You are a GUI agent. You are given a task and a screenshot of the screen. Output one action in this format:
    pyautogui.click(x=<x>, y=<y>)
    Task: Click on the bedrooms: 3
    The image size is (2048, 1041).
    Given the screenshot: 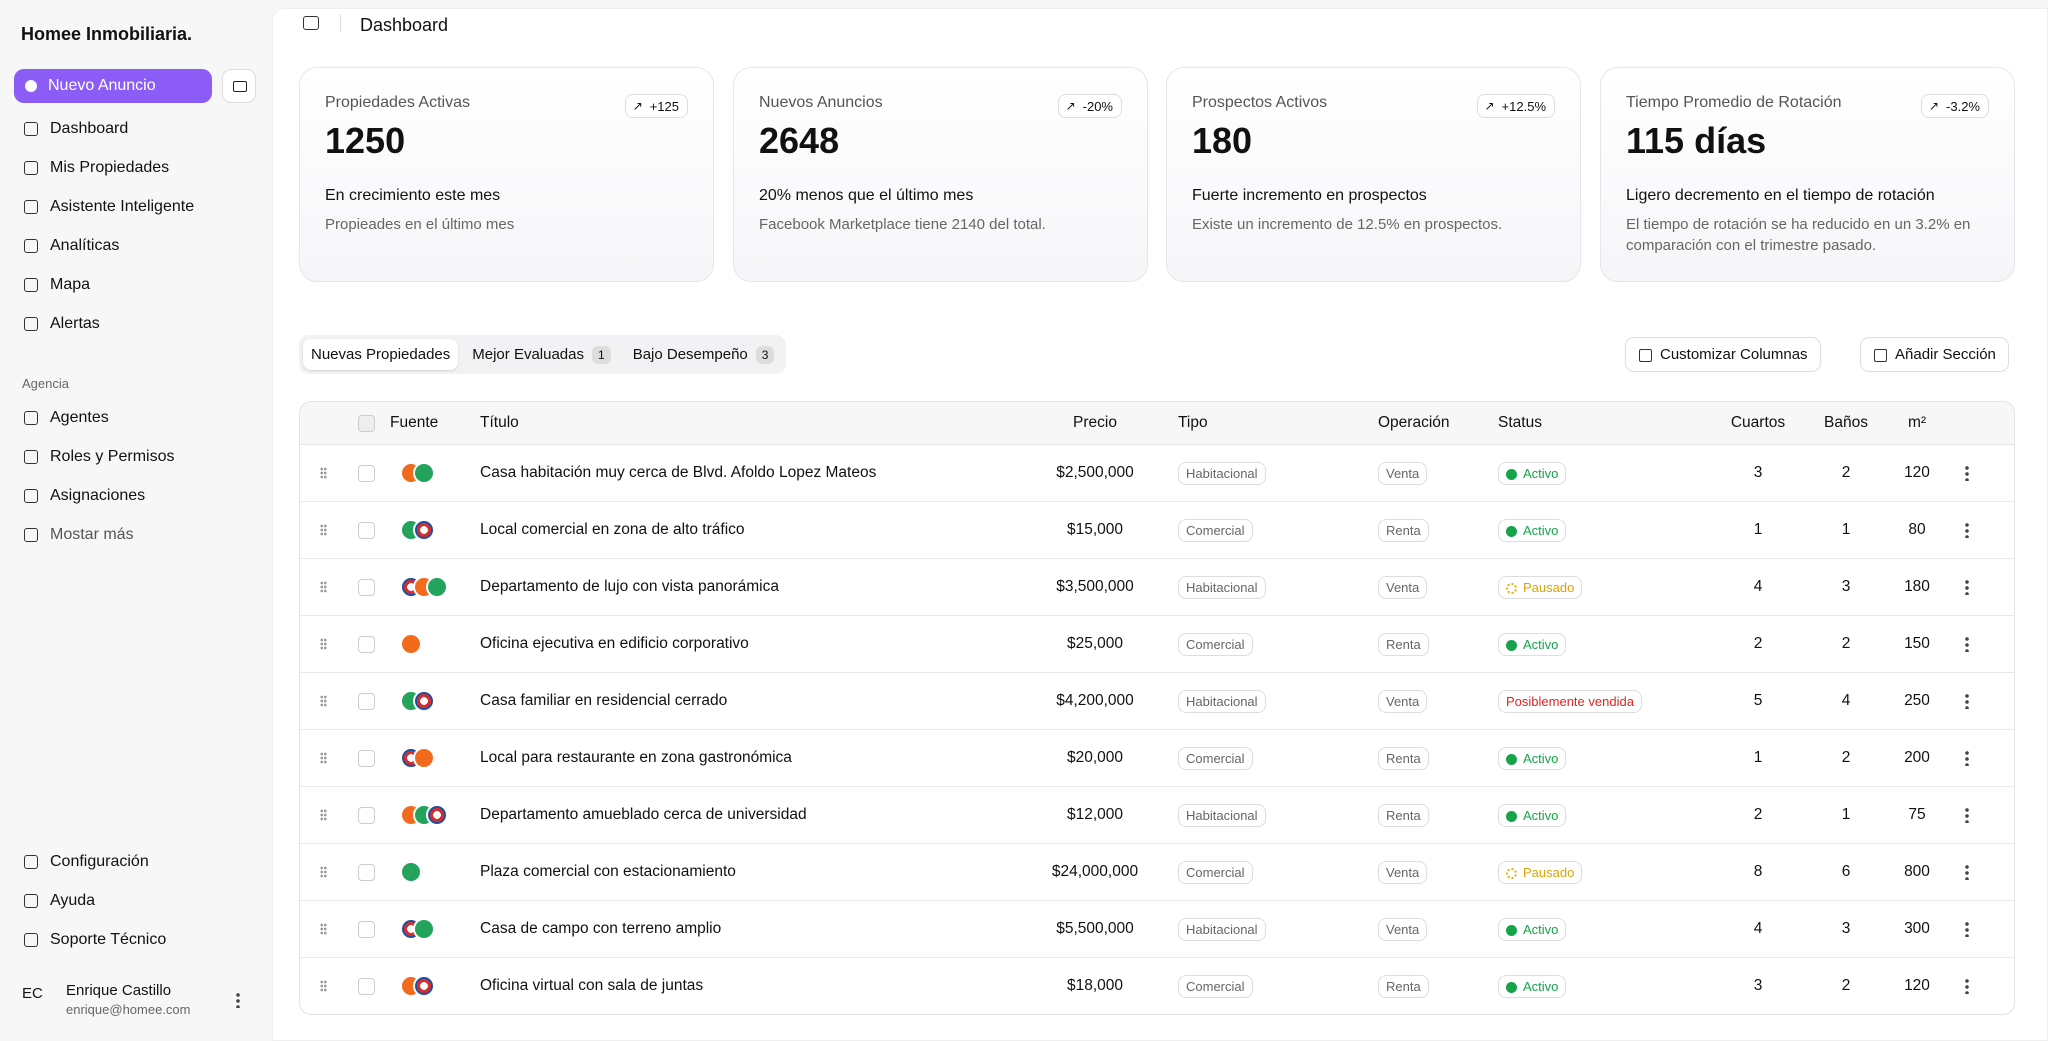 What is the action you would take?
    pyautogui.click(x=1758, y=473)
    